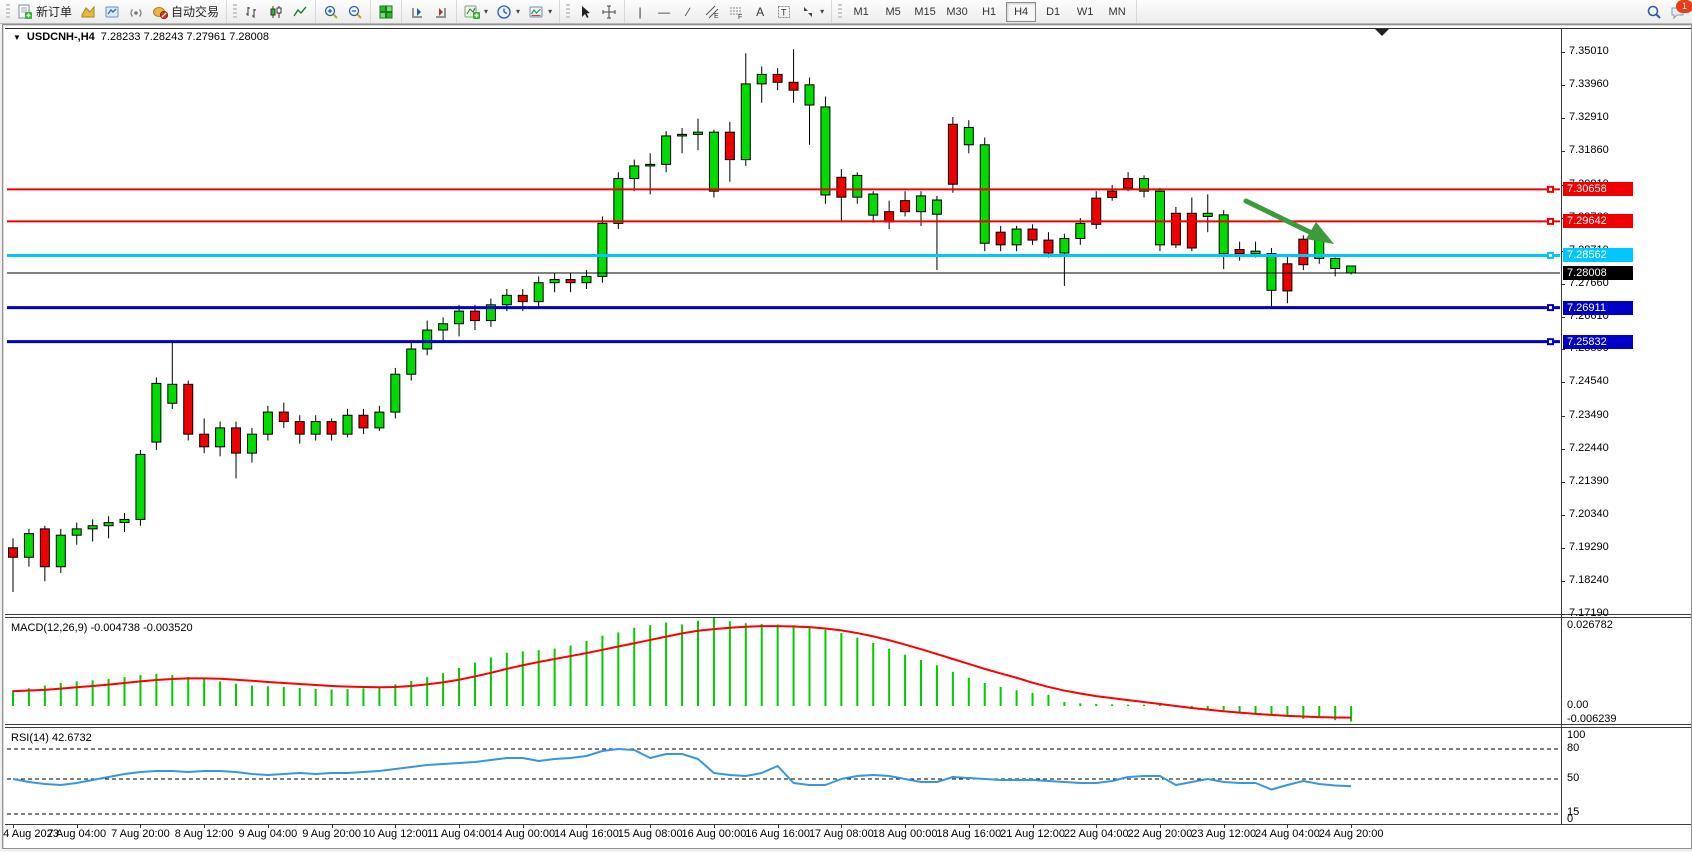  I want to click on zoom-out-button, so click(355, 12).